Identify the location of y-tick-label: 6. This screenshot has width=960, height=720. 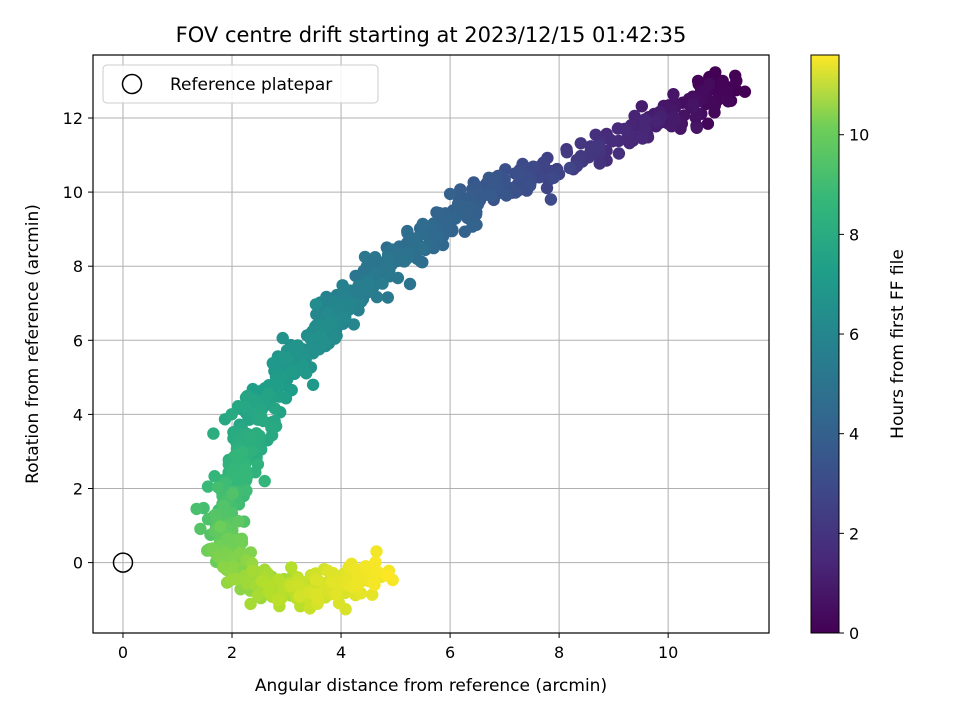
(78, 340).